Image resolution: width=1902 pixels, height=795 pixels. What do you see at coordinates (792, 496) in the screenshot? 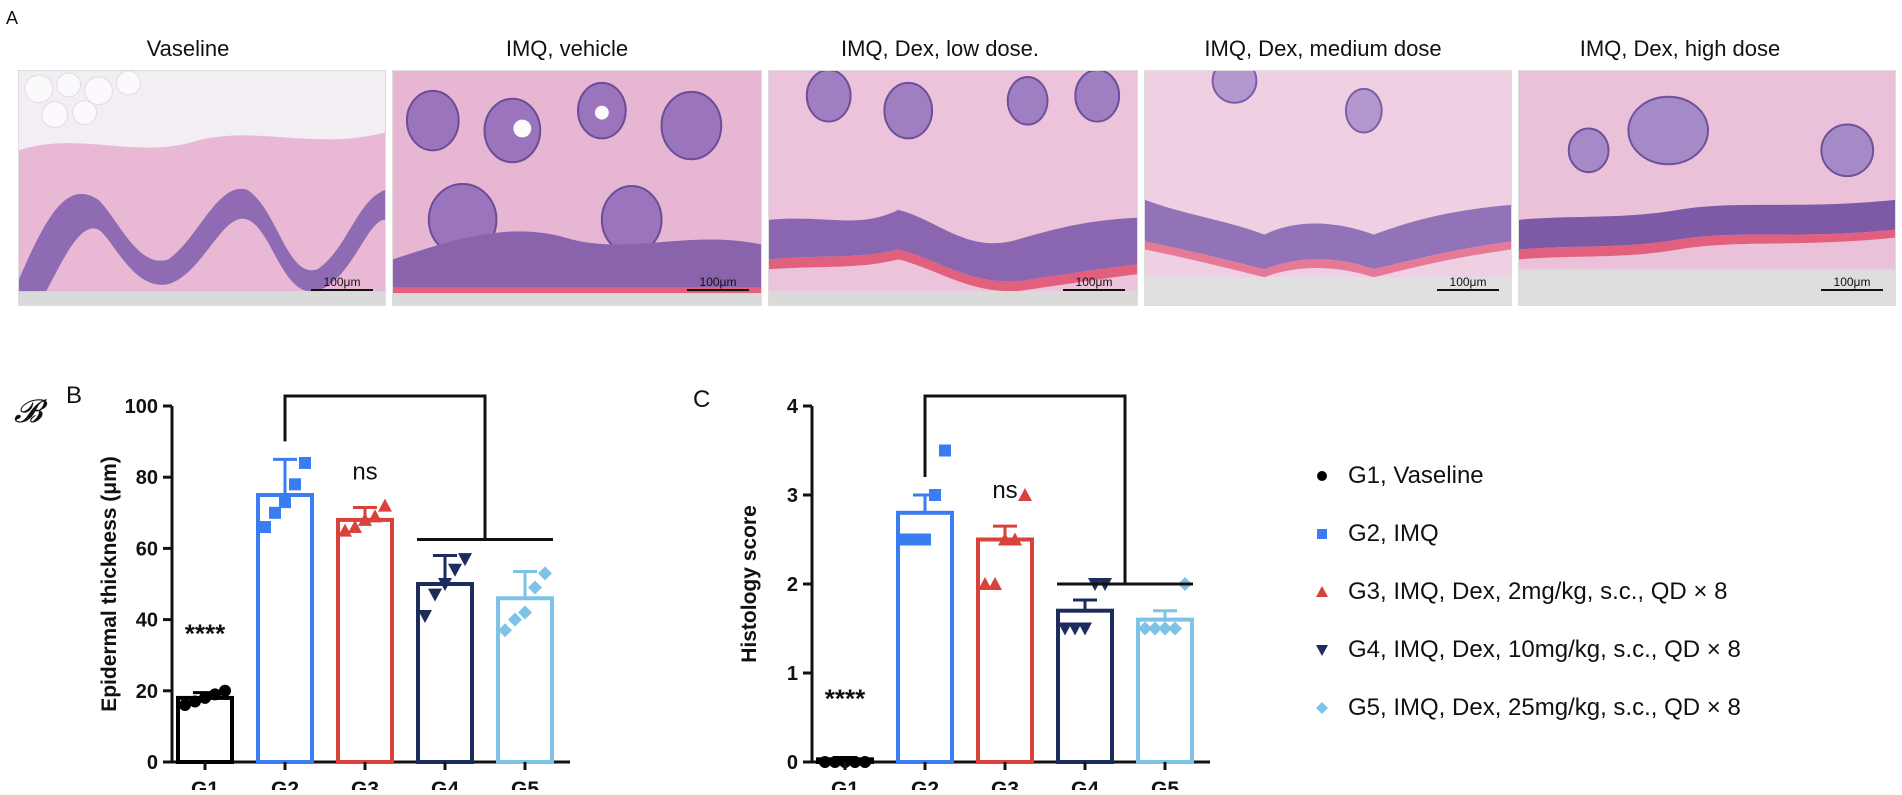
I see `y-tick-label: 3` at bounding box center [792, 496].